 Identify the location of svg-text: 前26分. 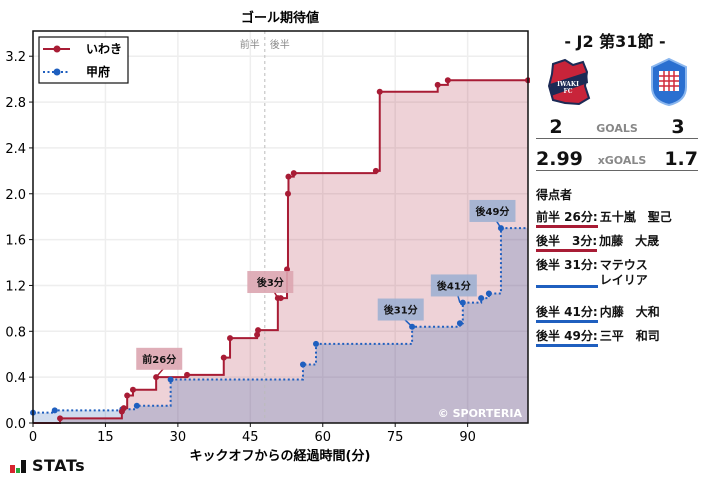
(159, 359).